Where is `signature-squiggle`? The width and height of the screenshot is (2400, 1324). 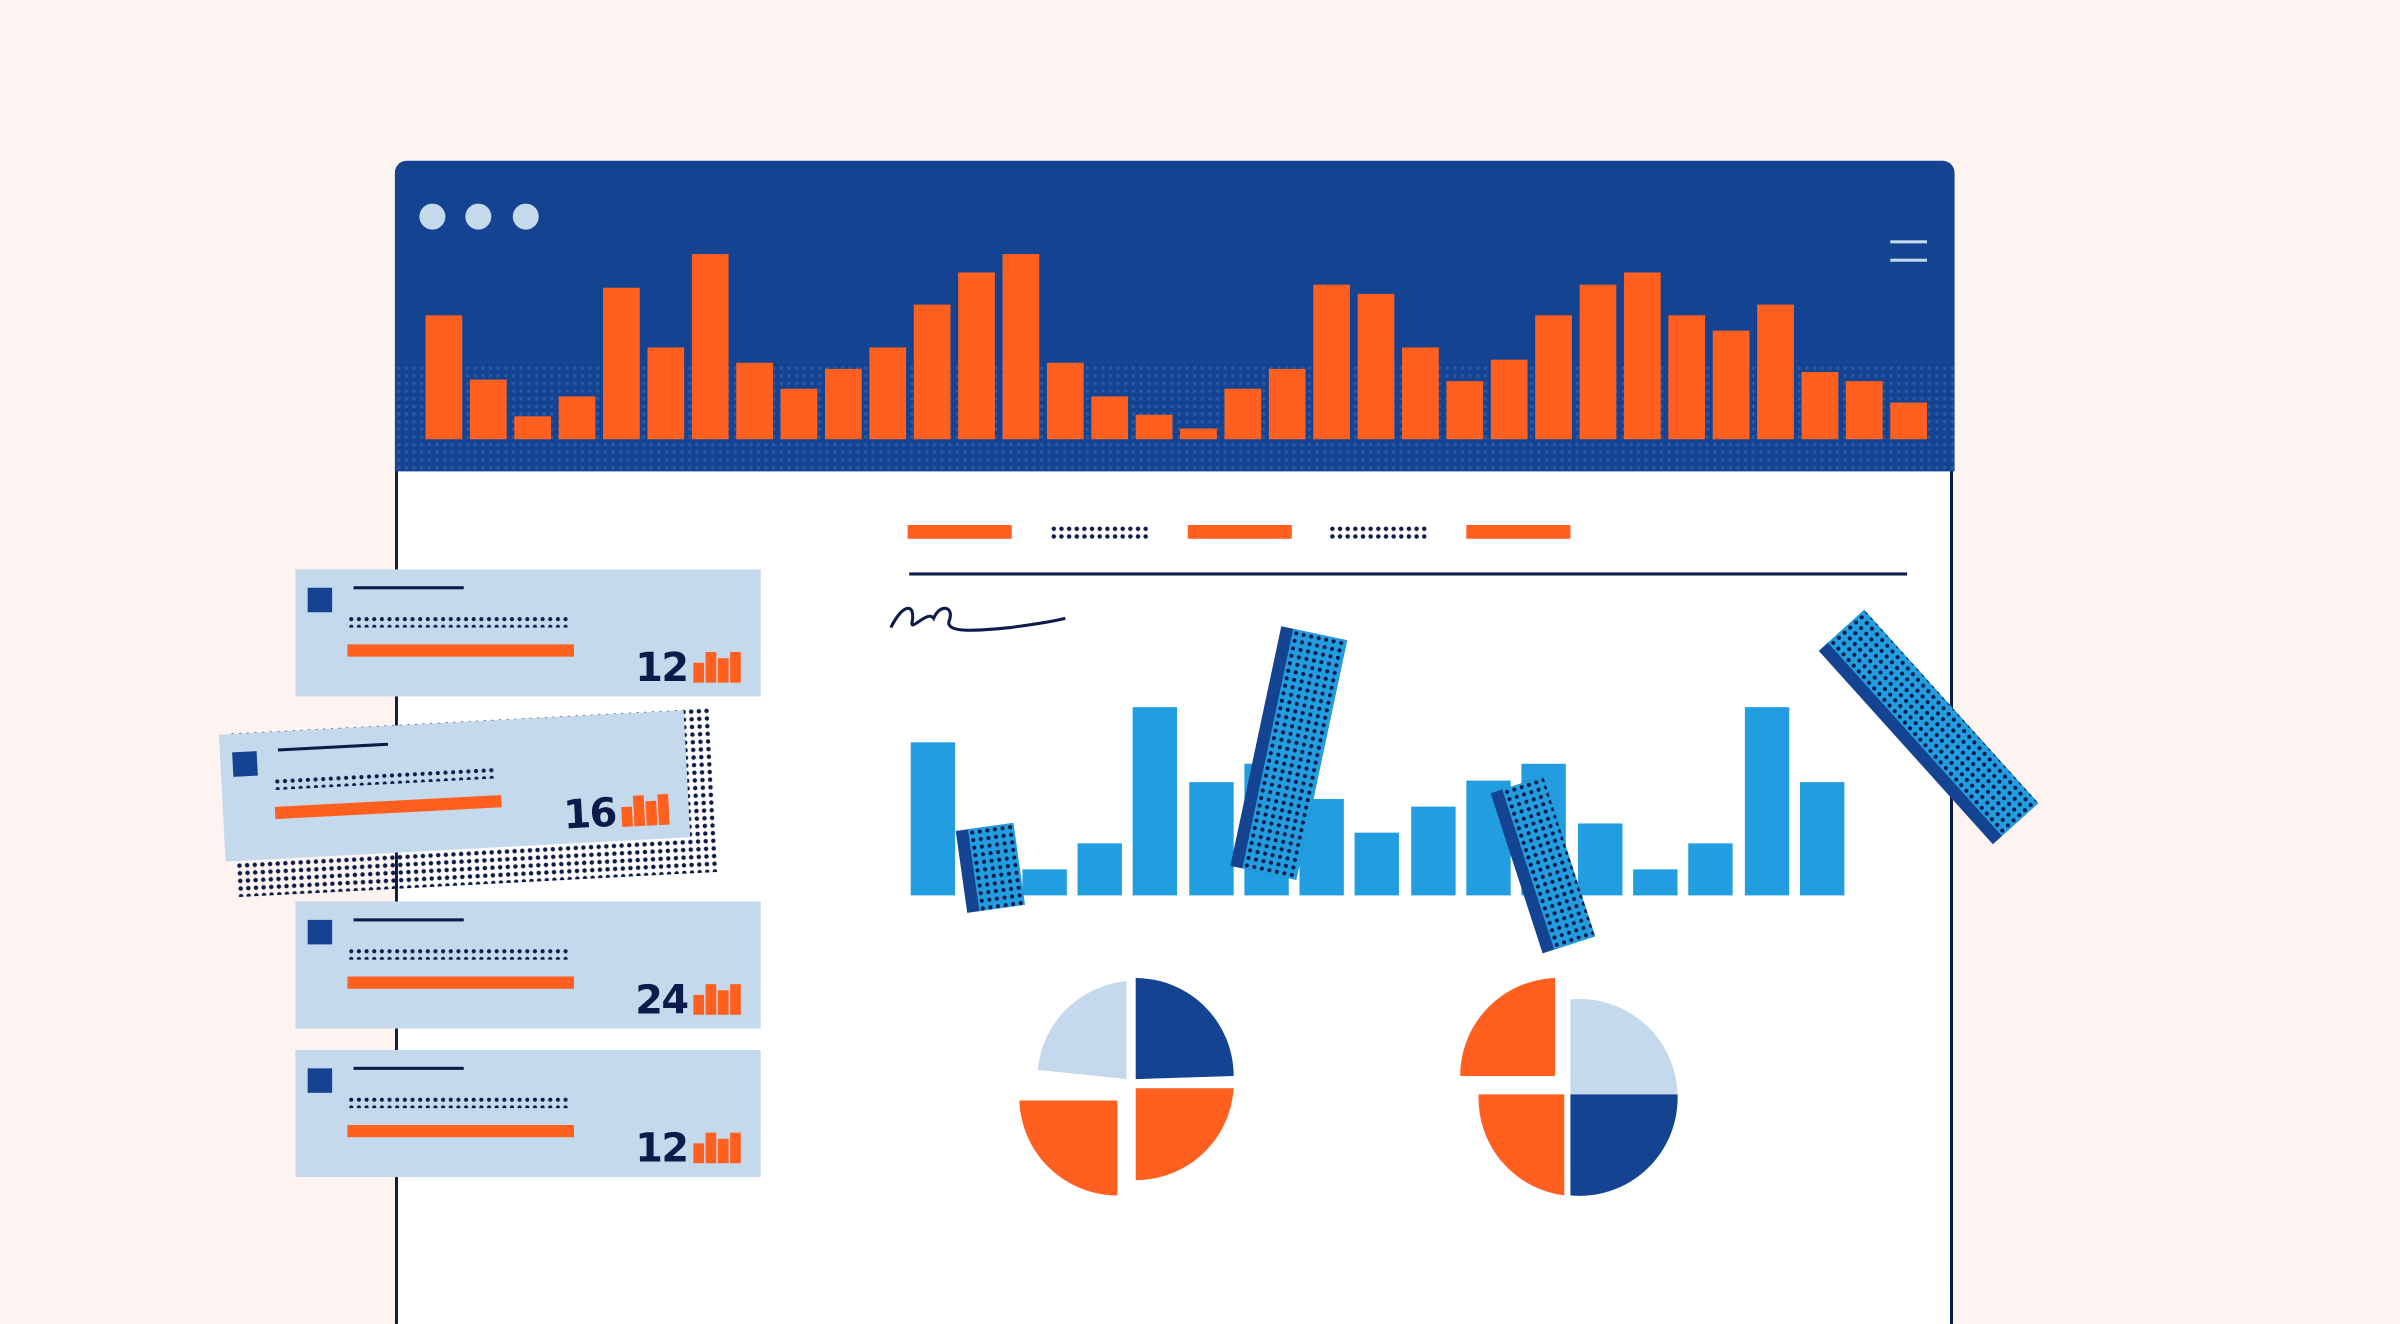
signature-squiggle is located at coordinates (977, 619).